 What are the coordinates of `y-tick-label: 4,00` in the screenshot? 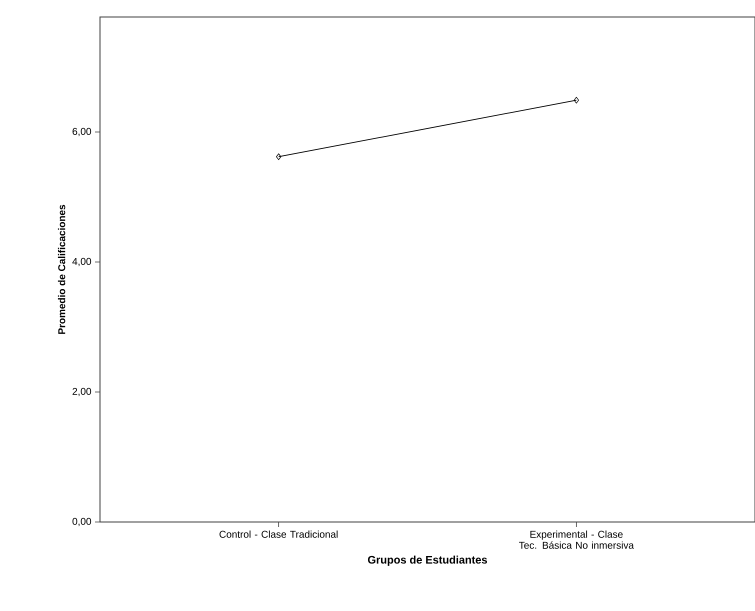 It's located at (82, 262).